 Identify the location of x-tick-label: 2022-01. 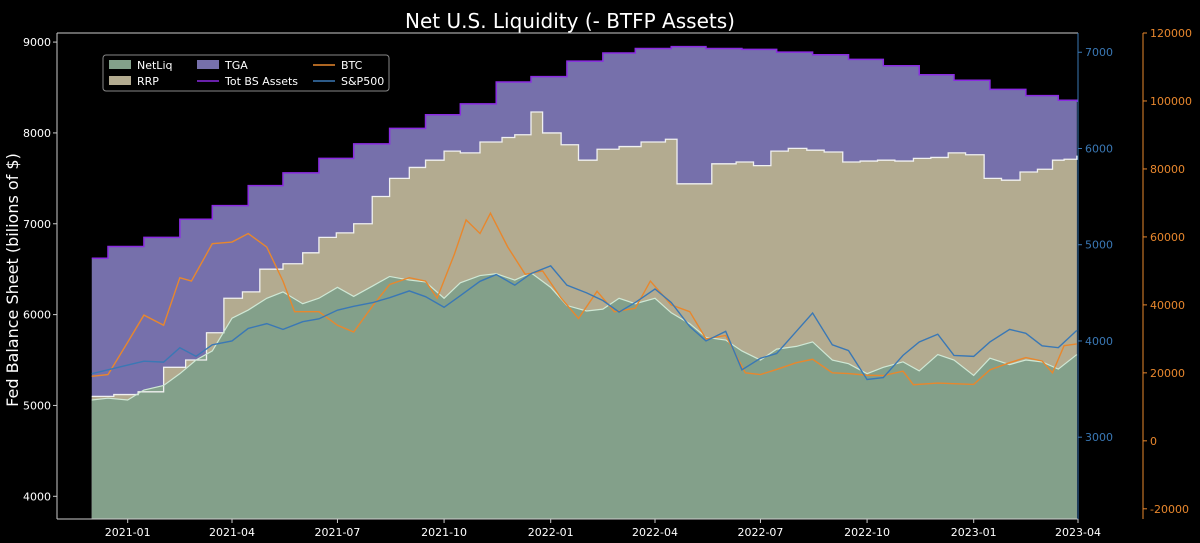
(551, 532).